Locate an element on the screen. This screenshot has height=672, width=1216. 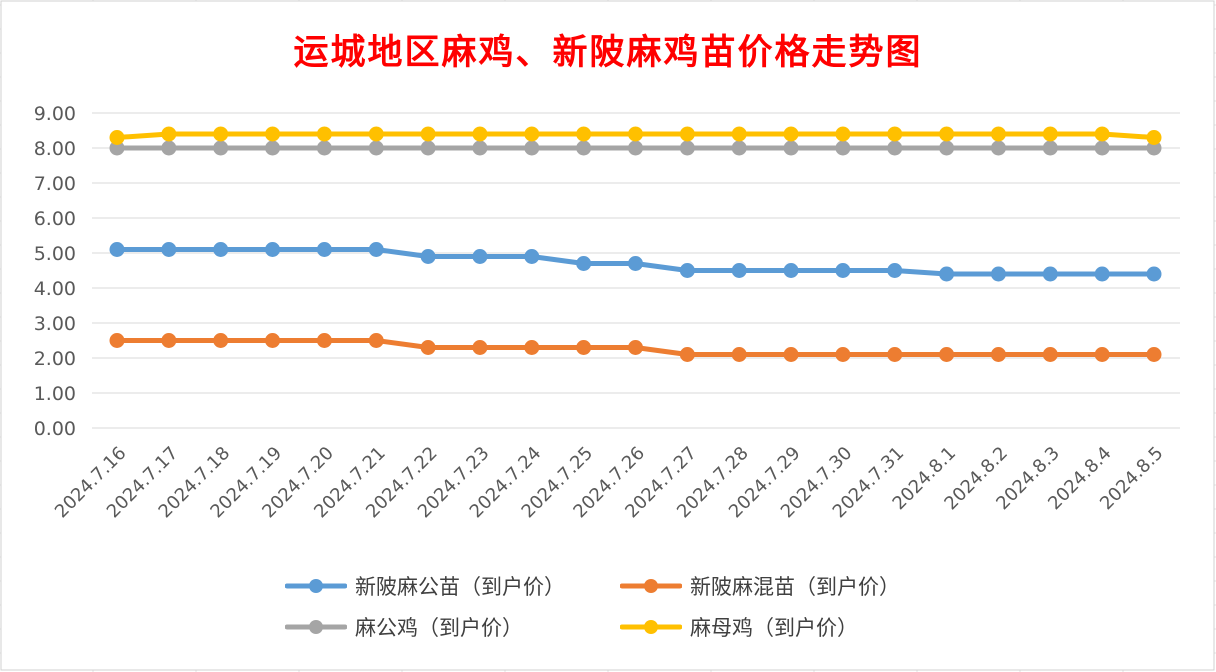
legend-item-series-1: 新陂麻公苗（到户价） is located at coordinates (425, 586).